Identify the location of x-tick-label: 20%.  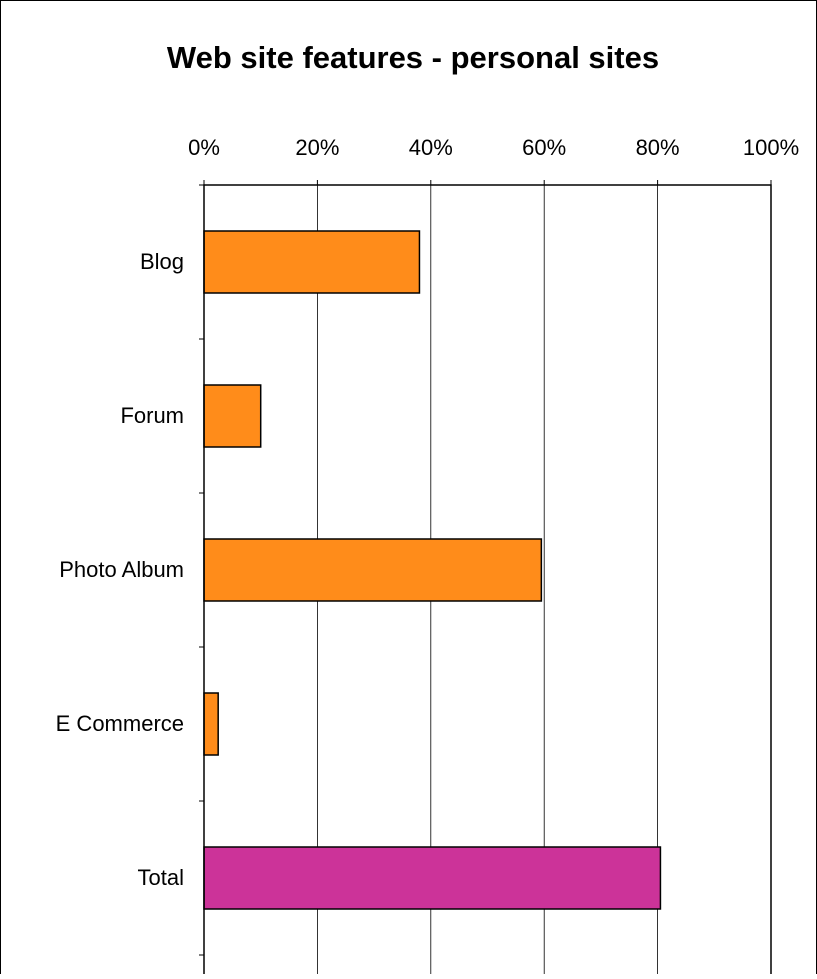
(317, 147).